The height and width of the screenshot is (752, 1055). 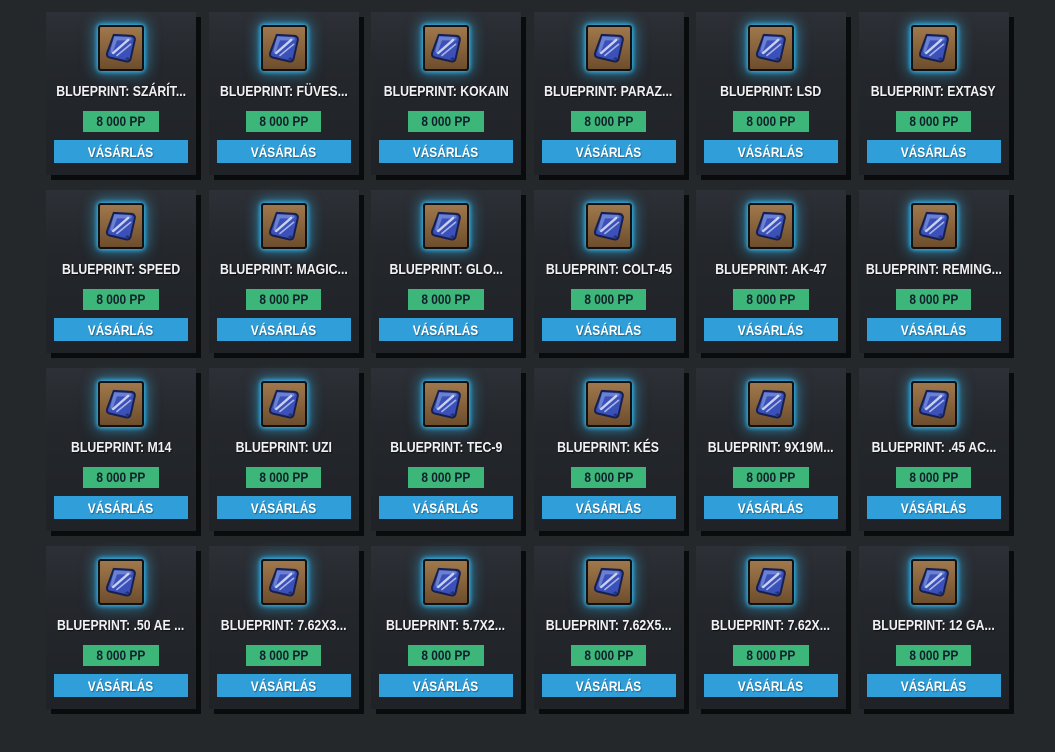 I want to click on shop-item-card: BLUEPRINT: GLO... 8 000 PP VÁSÁRLÁS, so click(x=446, y=271).